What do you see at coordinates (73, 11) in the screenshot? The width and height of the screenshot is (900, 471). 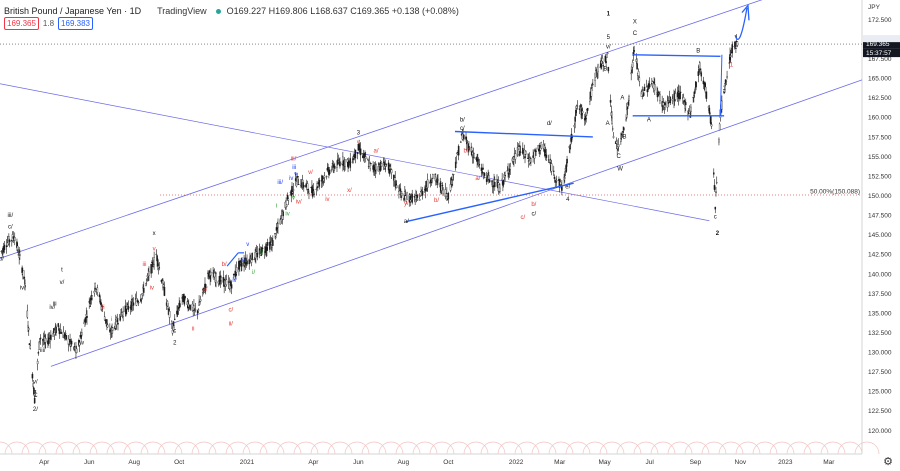 I see `symbol-title: British Pound / Japanese Yen · 1D` at bounding box center [73, 11].